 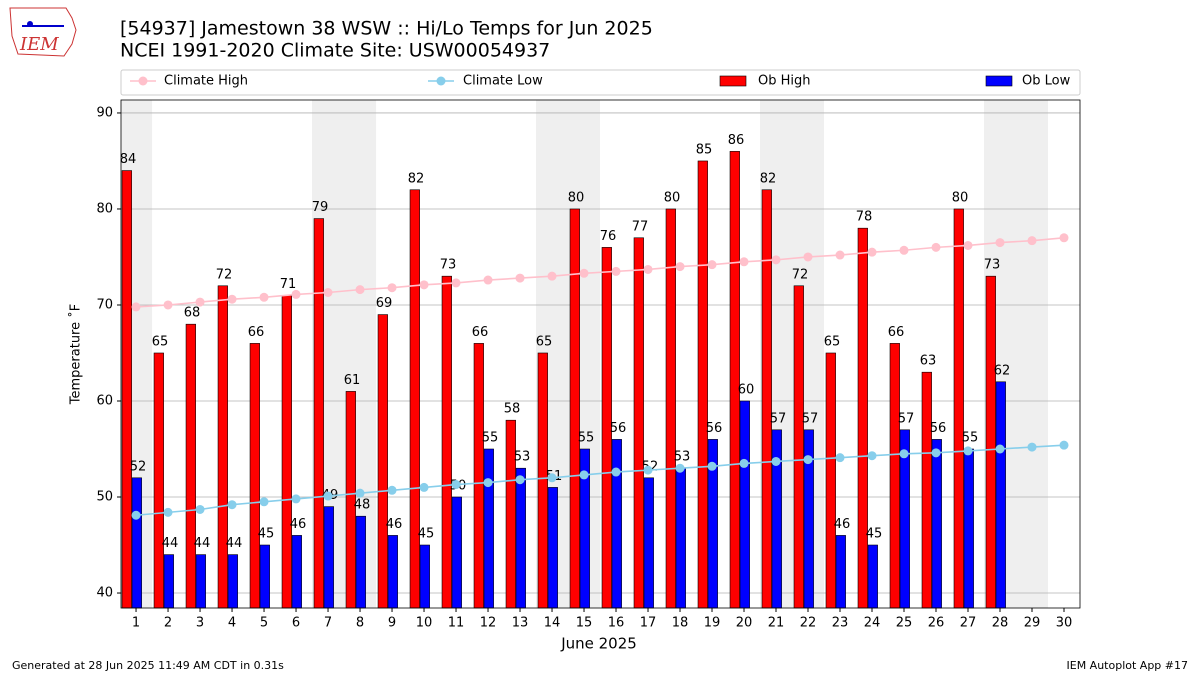 I want to click on x-tick-label: 7, so click(x=328, y=623).